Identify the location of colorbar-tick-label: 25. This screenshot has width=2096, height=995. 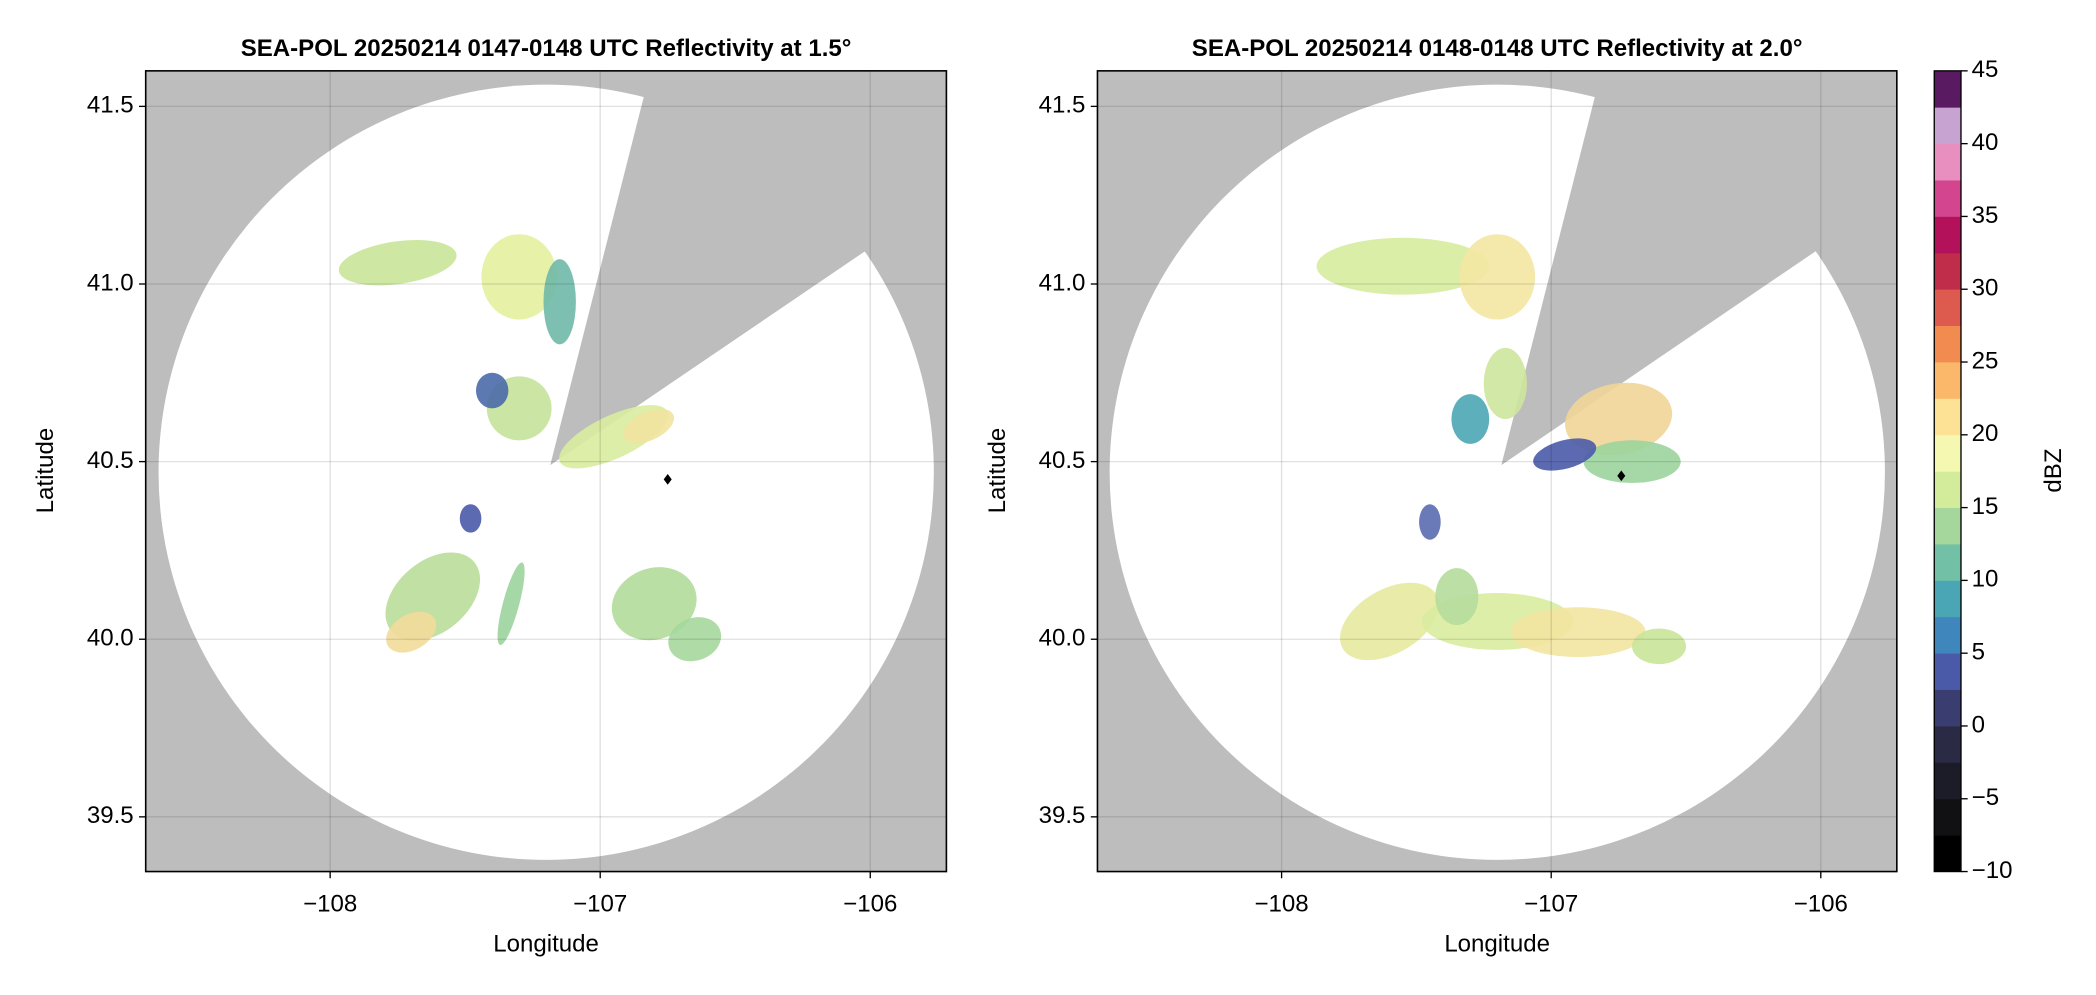
(1985, 360).